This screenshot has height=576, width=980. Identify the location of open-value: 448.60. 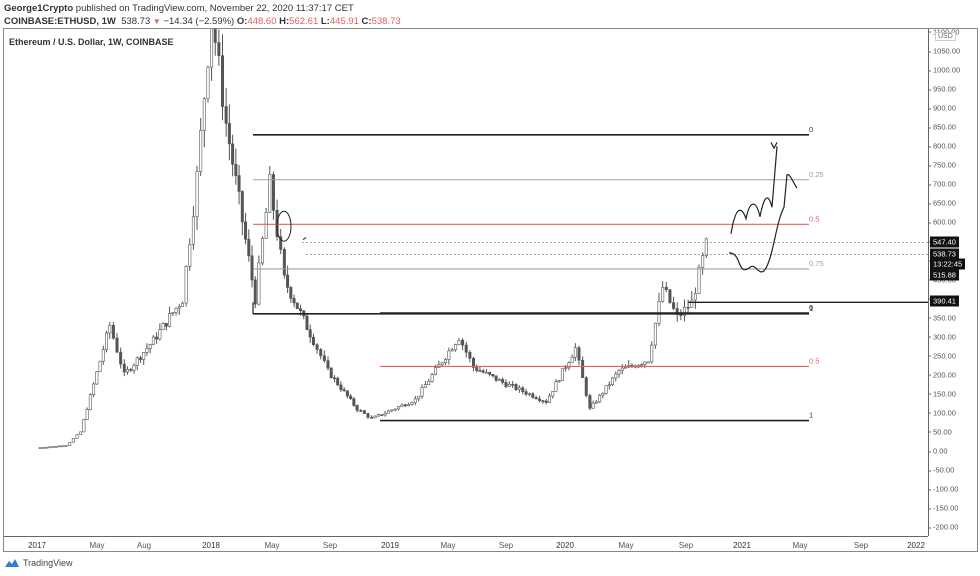
(262, 21).